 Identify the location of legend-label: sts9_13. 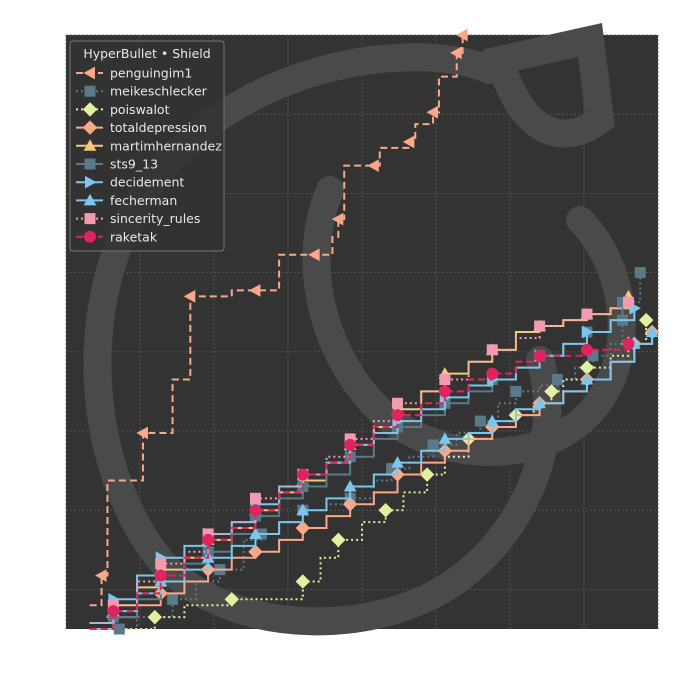
(134, 164).